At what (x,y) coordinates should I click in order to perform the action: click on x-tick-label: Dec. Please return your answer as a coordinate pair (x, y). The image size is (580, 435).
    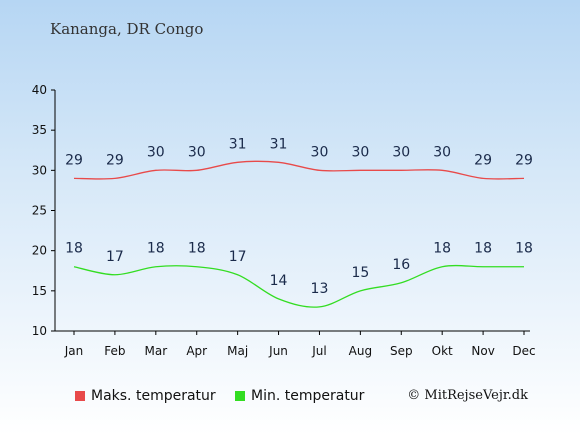
    Looking at the image, I should click on (523, 351).